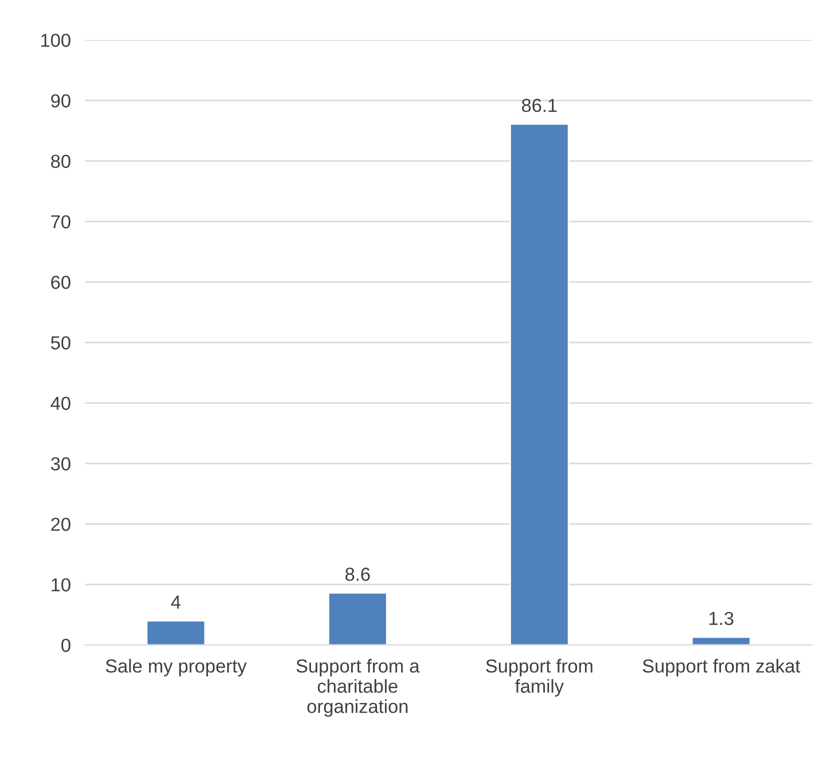 Image resolution: width=838 pixels, height=758 pixels. I want to click on y-tick-label: 30, so click(60, 463).